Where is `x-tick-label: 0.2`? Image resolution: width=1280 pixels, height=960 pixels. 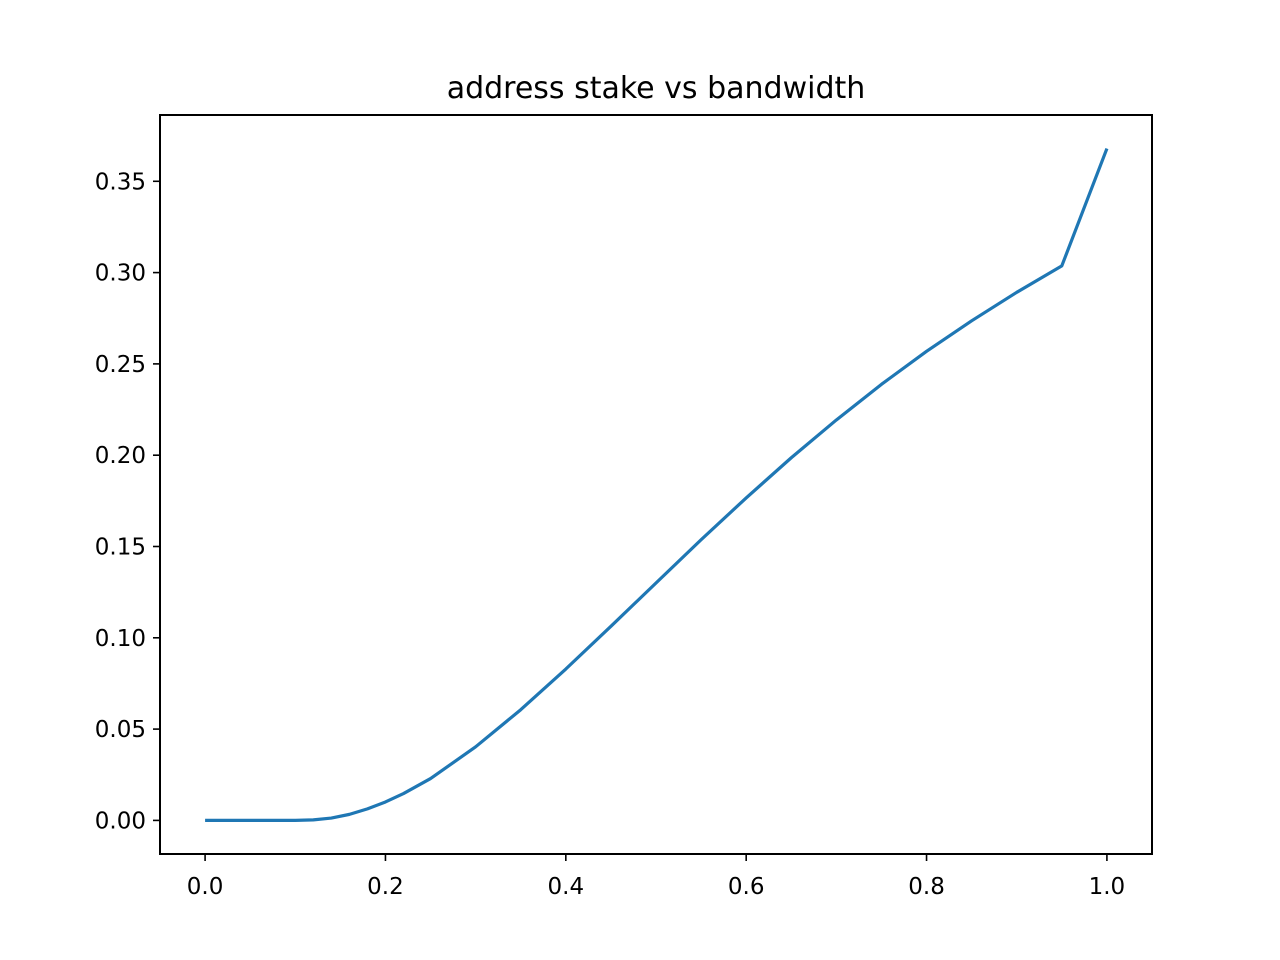
x-tick-label: 0.2 is located at coordinates (385, 887).